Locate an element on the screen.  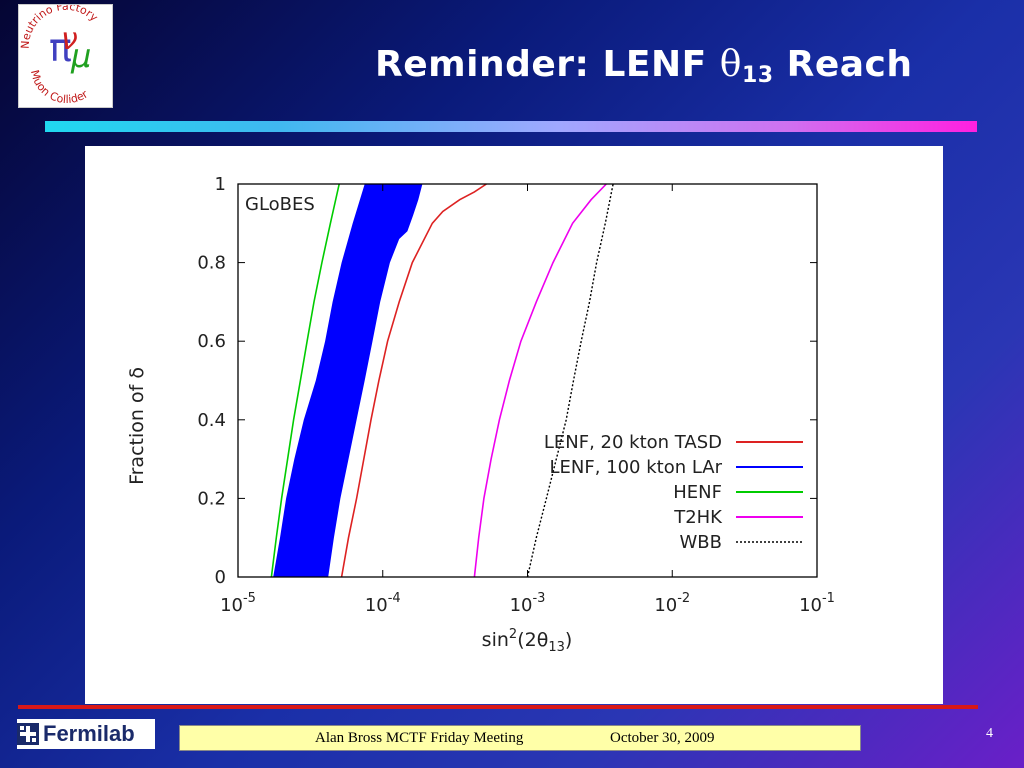
series-band-lenf-100-kton-lar is located at coordinates (348, 380).